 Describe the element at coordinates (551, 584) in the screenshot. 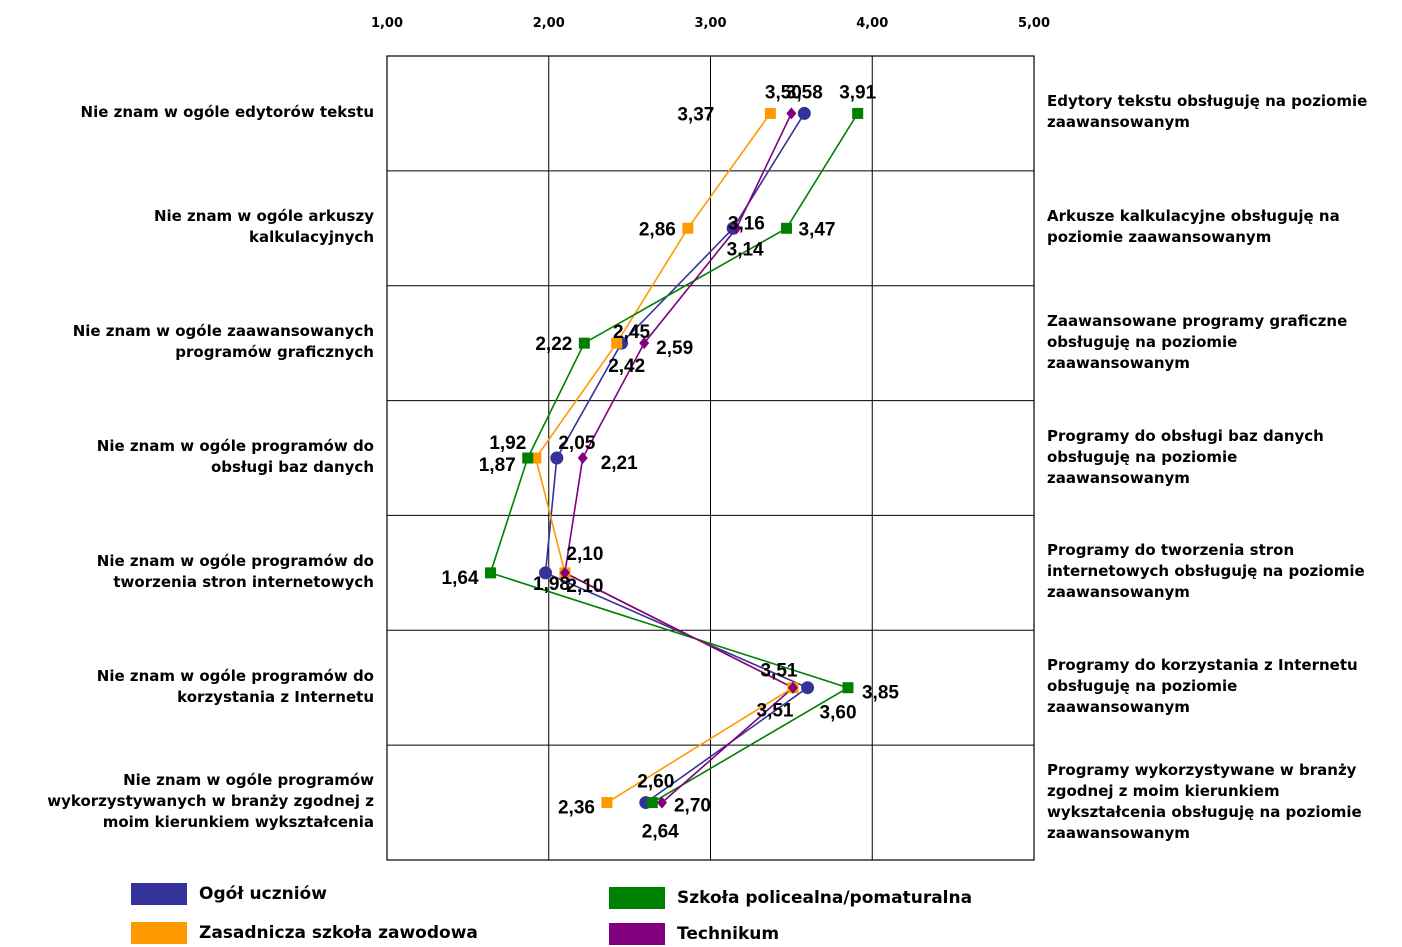

I see `data-label: 1,98` at that location.